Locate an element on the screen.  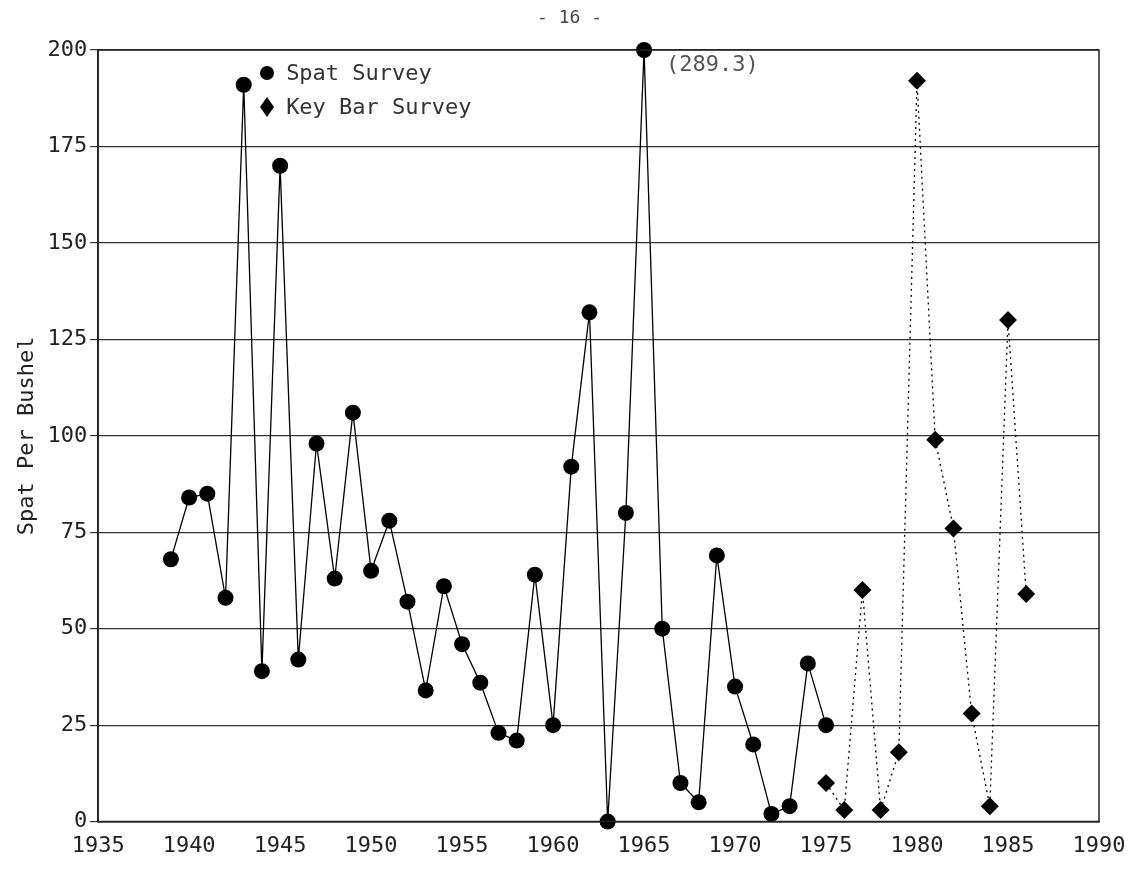
y-tick-label: 175 is located at coordinates (67, 145).